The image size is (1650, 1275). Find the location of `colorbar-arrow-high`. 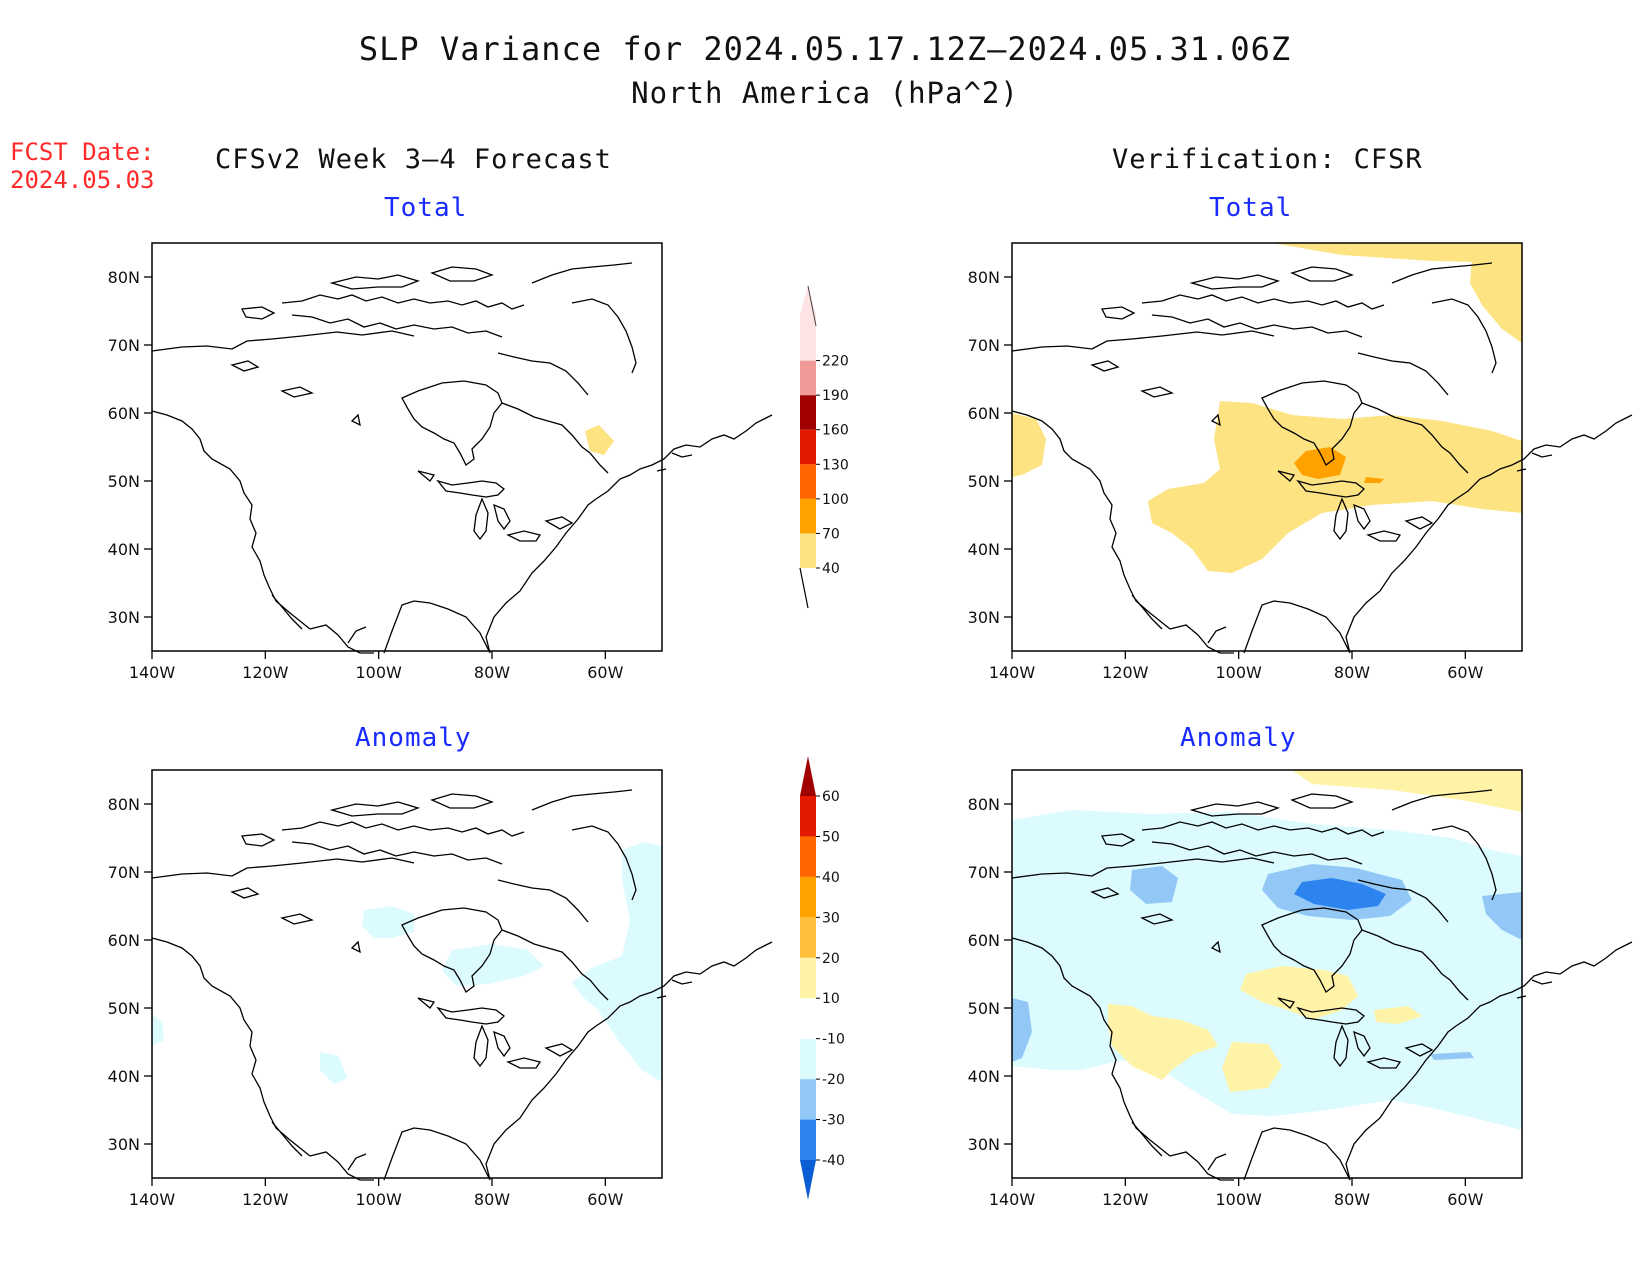

colorbar-arrow-high is located at coordinates (808, 776).